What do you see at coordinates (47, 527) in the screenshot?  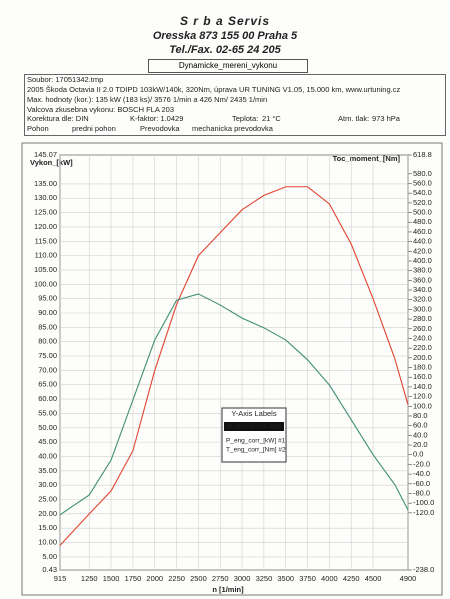 I see `y-tick-label: 15.00` at bounding box center [47, 527].